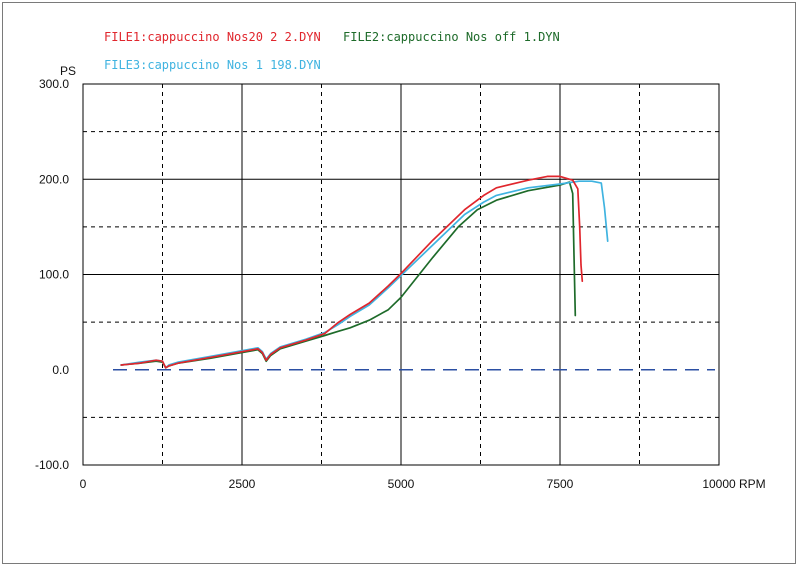  Describe the element at coordinates (451, 37) in the screenshot. I see `legend-entry-file2: FILE2:cappuccino Nos off 1.DYN` at that location.